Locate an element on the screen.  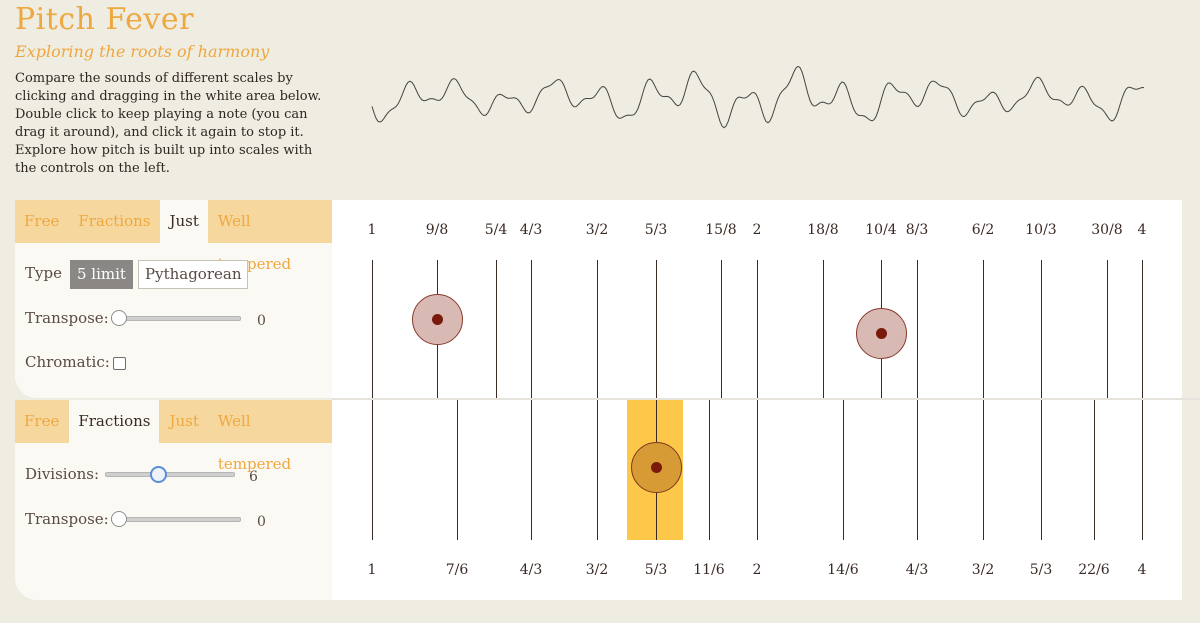
waveform-display is located at coordinates (758, 97).